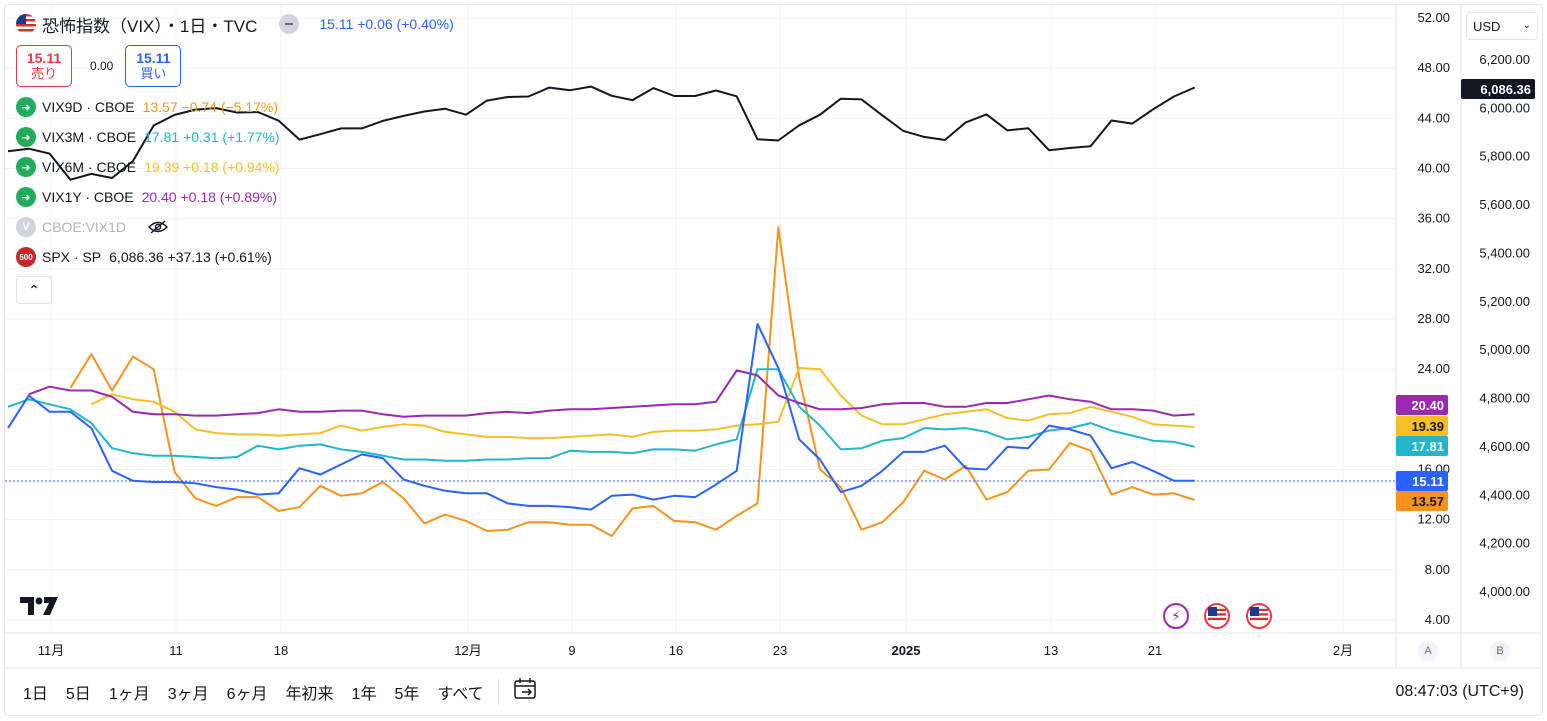  I want to click on vix-price-tag: 15.11, so click(1422, 481).